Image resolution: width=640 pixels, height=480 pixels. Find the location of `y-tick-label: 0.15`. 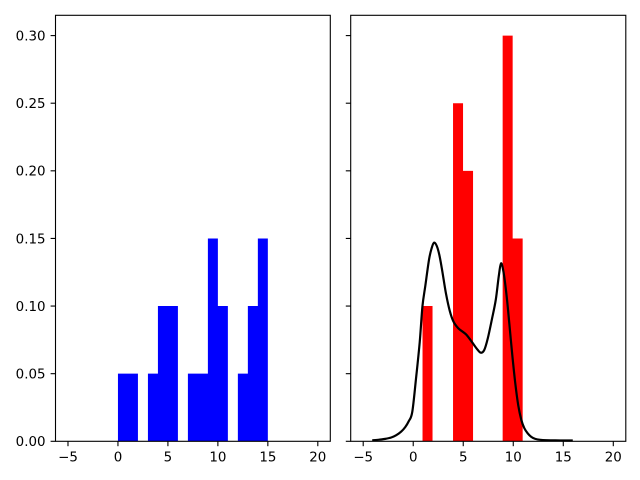

y-tick-label: 0.15 is located at coordinates (31, 239).